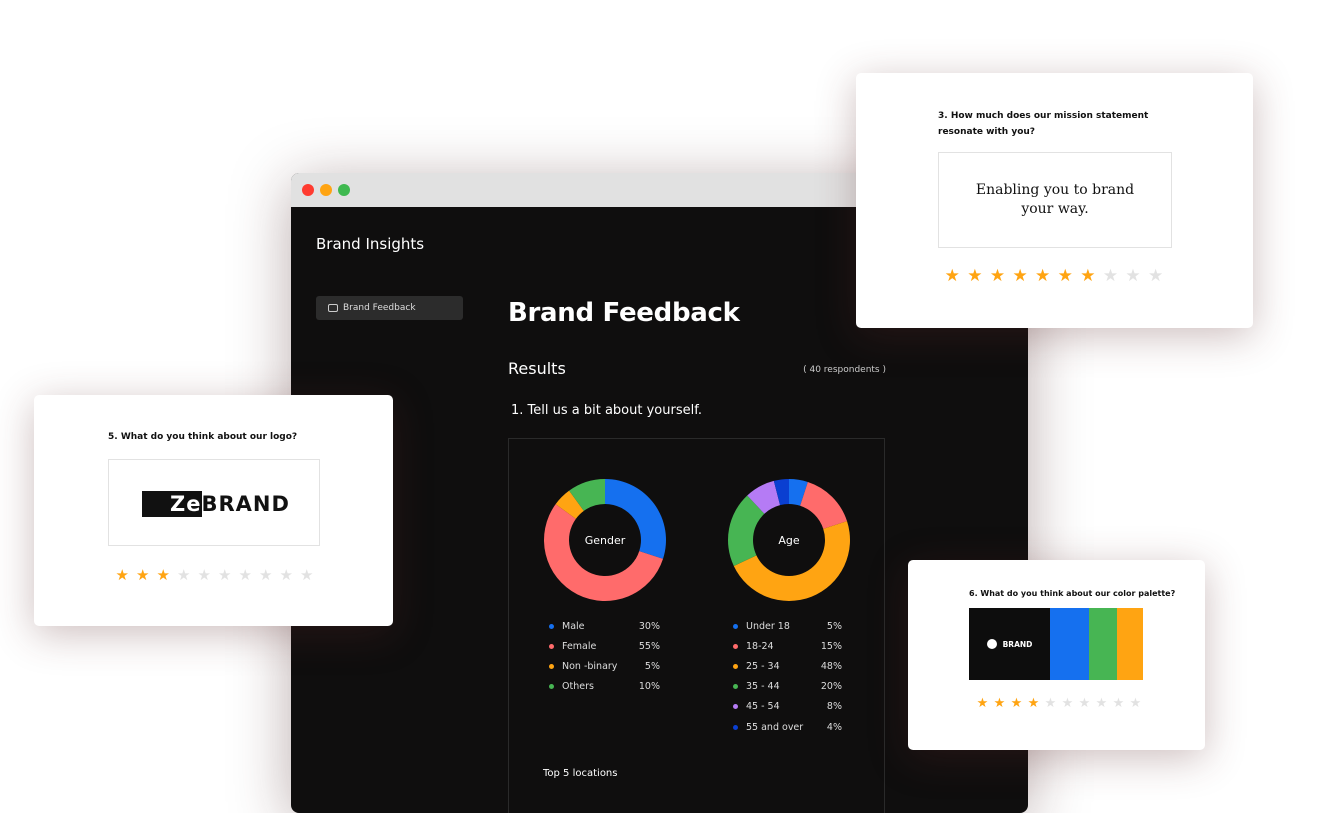 This screenshot has height=813, width=1332. I want to click on legend-item: Female 55%, so click(604, 646).